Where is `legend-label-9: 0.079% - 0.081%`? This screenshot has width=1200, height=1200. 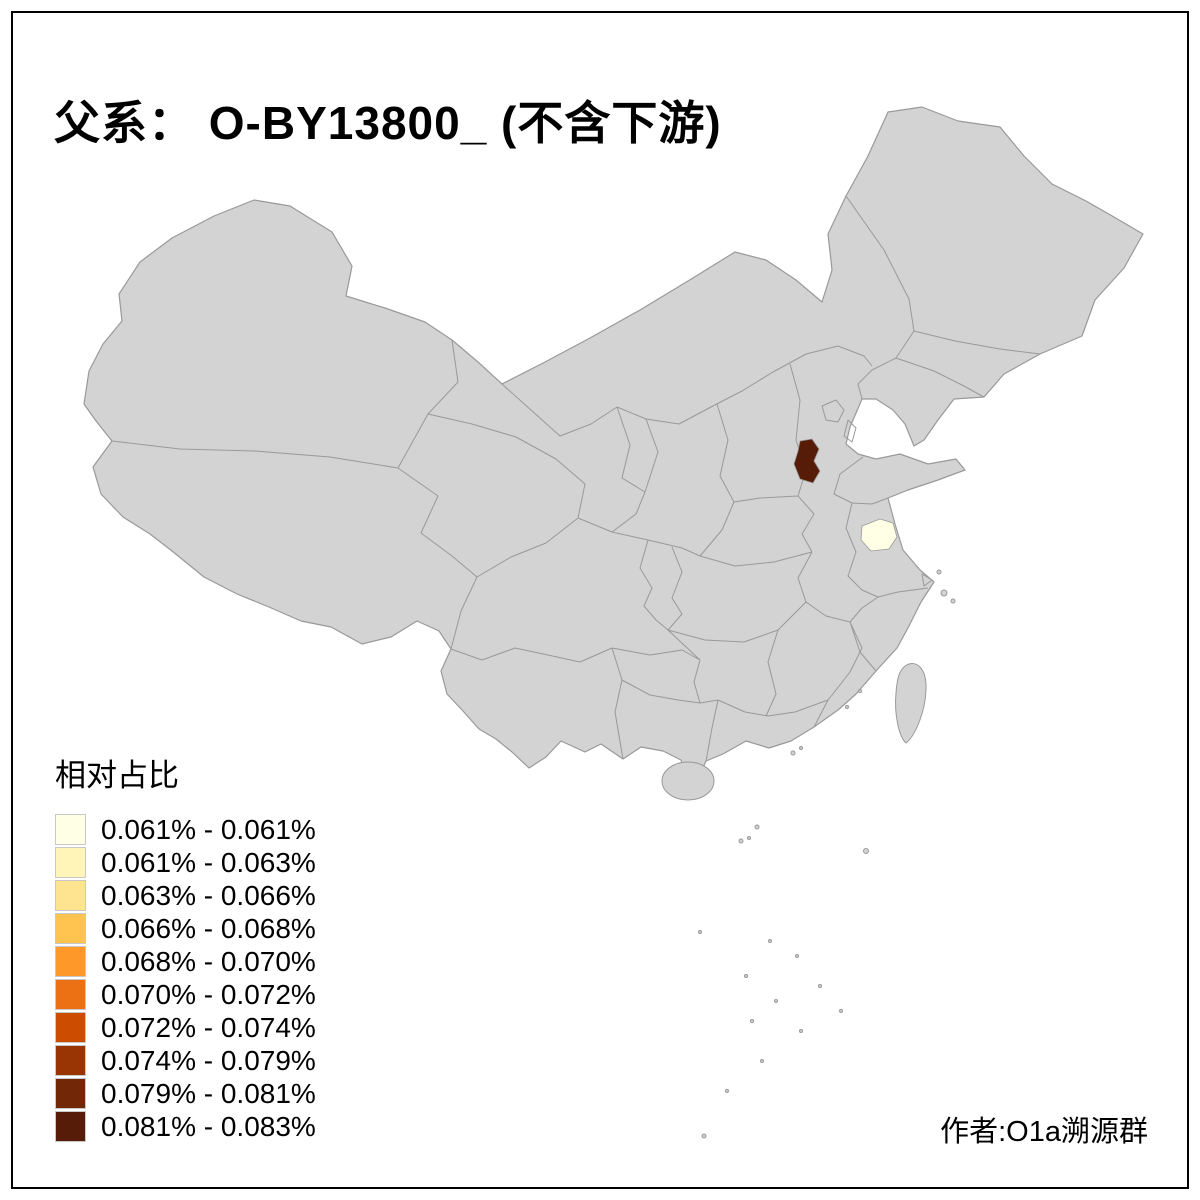 legend-label-9: 0.079% - 0.081% is located at coordinates (208, 1093).